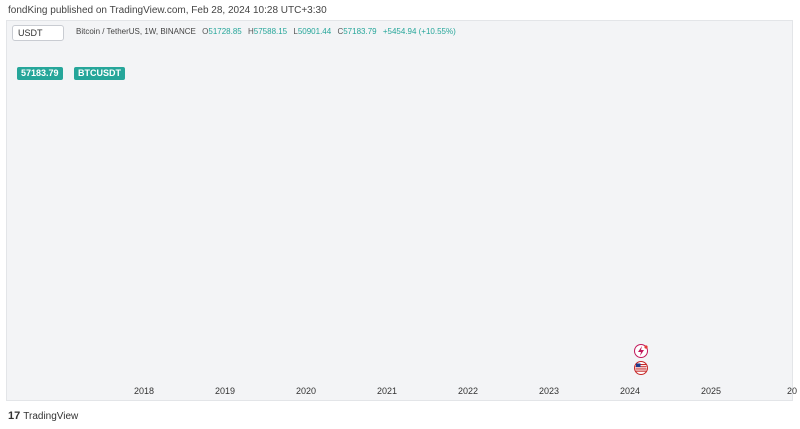 This screenshot has width=800, height=429. I want to click on x-tick-5: 2023, so click(549, 391).